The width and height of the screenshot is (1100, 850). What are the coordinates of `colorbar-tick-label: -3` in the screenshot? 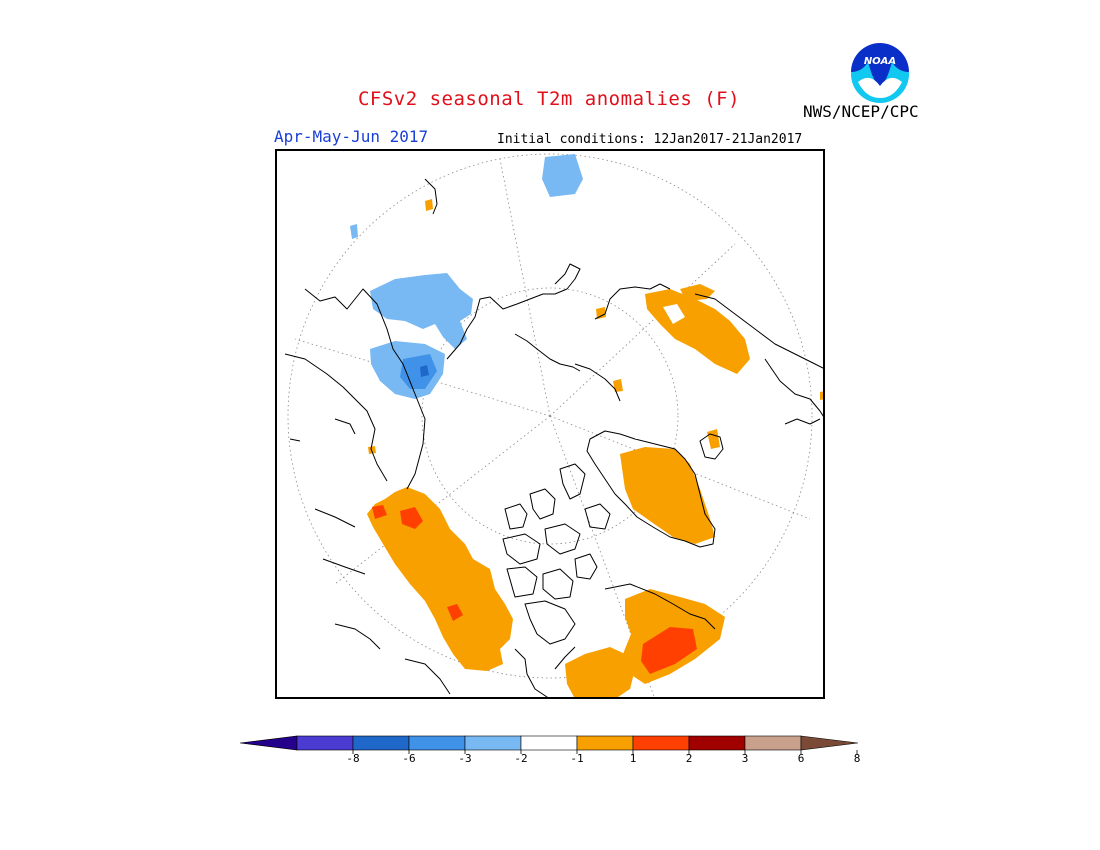 It's located at (465, 758).